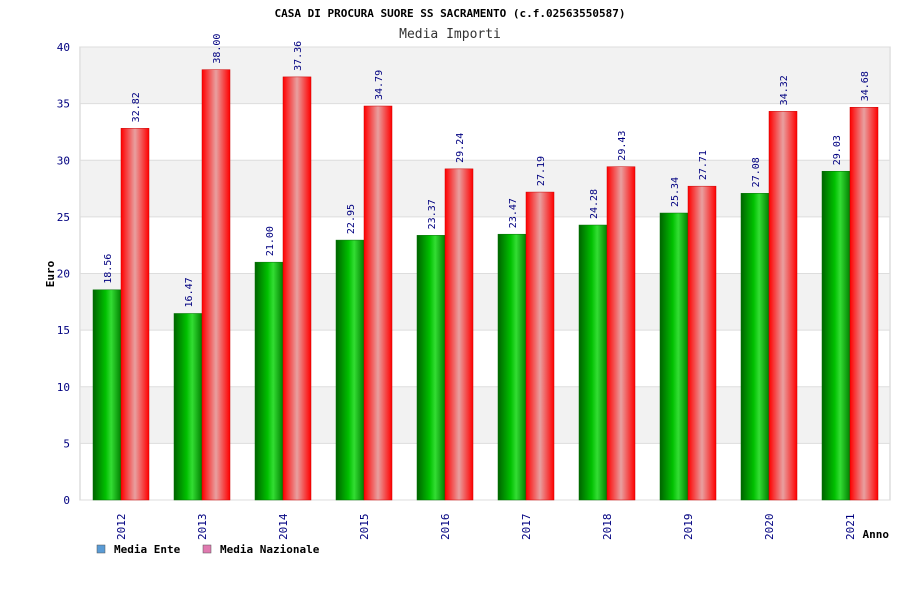 The image size is (900, 605). Describe the element at coordinates (865, 86) in the screenshot. I see `data-label: 34.68` at that location.